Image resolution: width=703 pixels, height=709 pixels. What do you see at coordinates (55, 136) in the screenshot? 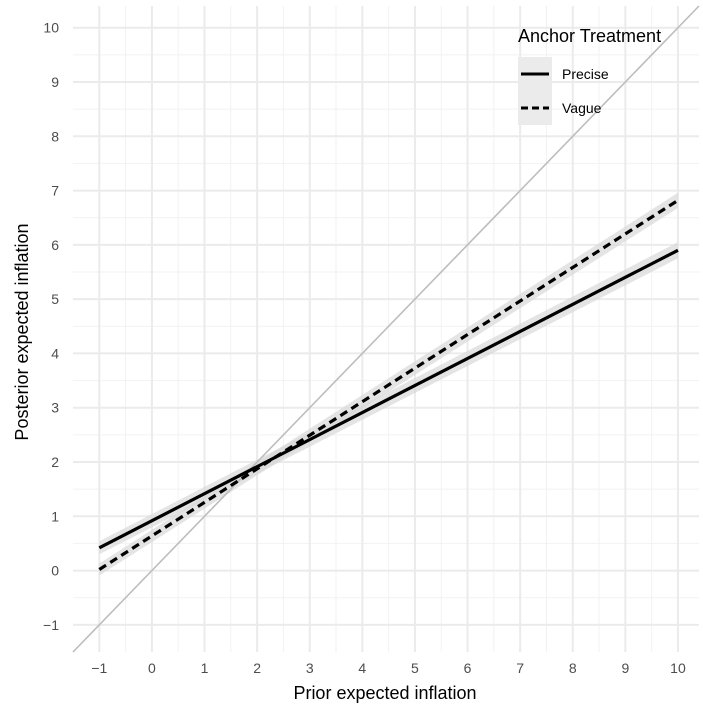
I see `y-tick-label: 8` at bounding box center [55, 136].